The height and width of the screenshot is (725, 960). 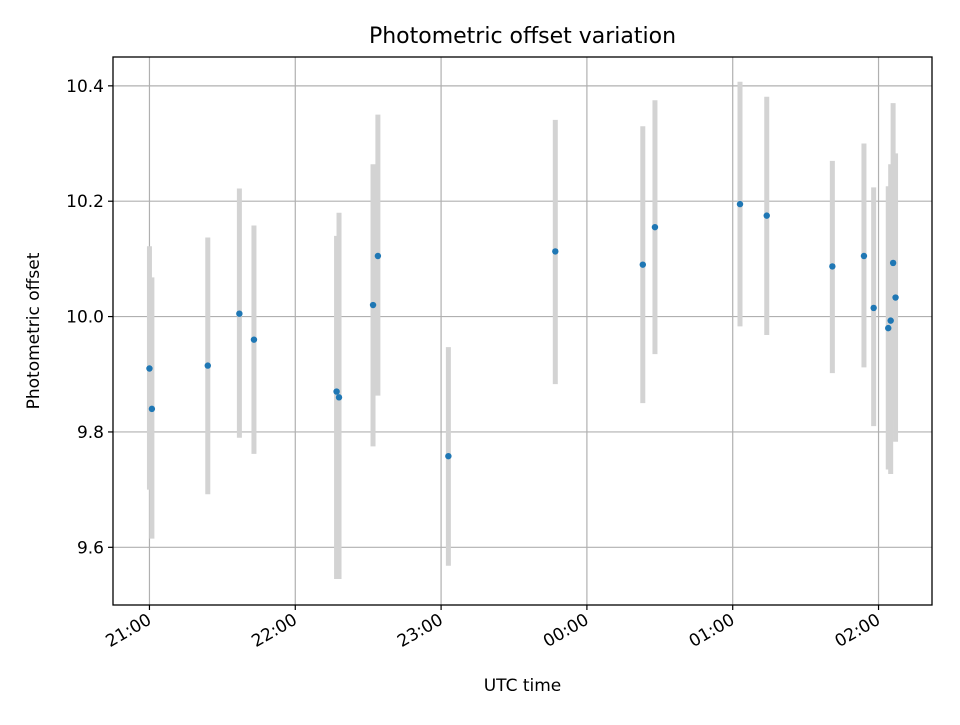 What do you see at coordinates (85, 318) in the screenshot?
I see `y-tick-label: 10.0` at bounding box center [85, 318].